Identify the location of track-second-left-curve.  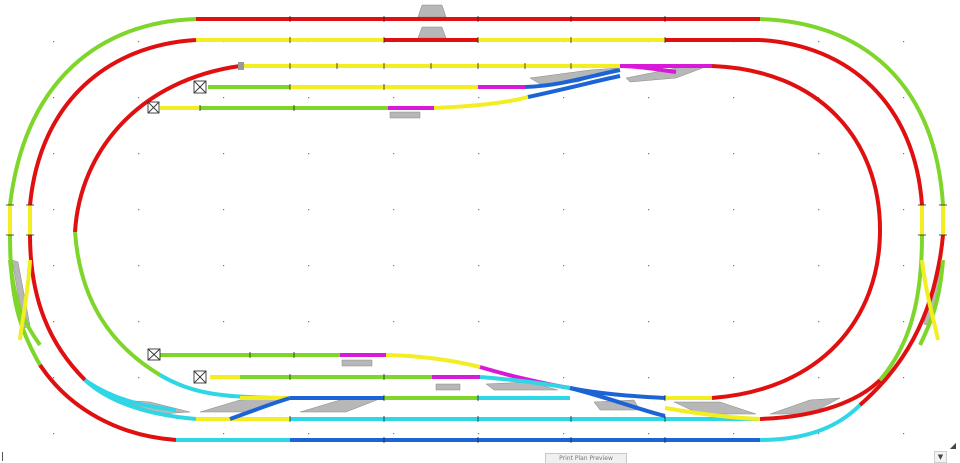
(112, 122).